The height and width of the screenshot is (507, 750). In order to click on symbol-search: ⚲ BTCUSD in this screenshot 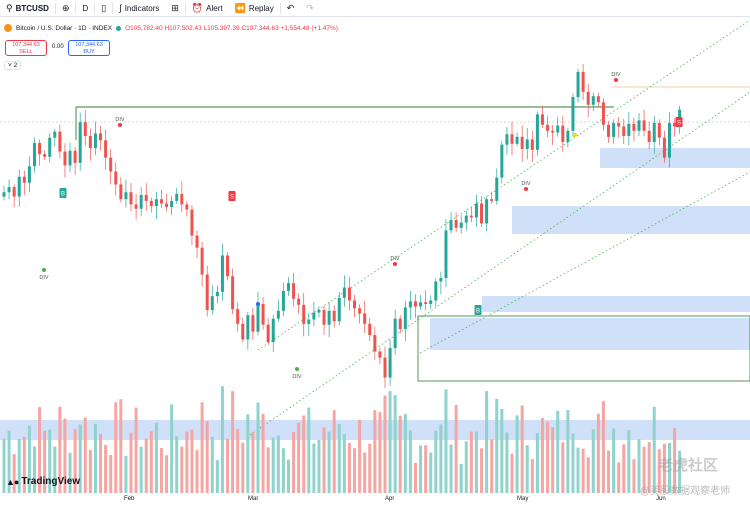, I will do `click(27, 8)`.